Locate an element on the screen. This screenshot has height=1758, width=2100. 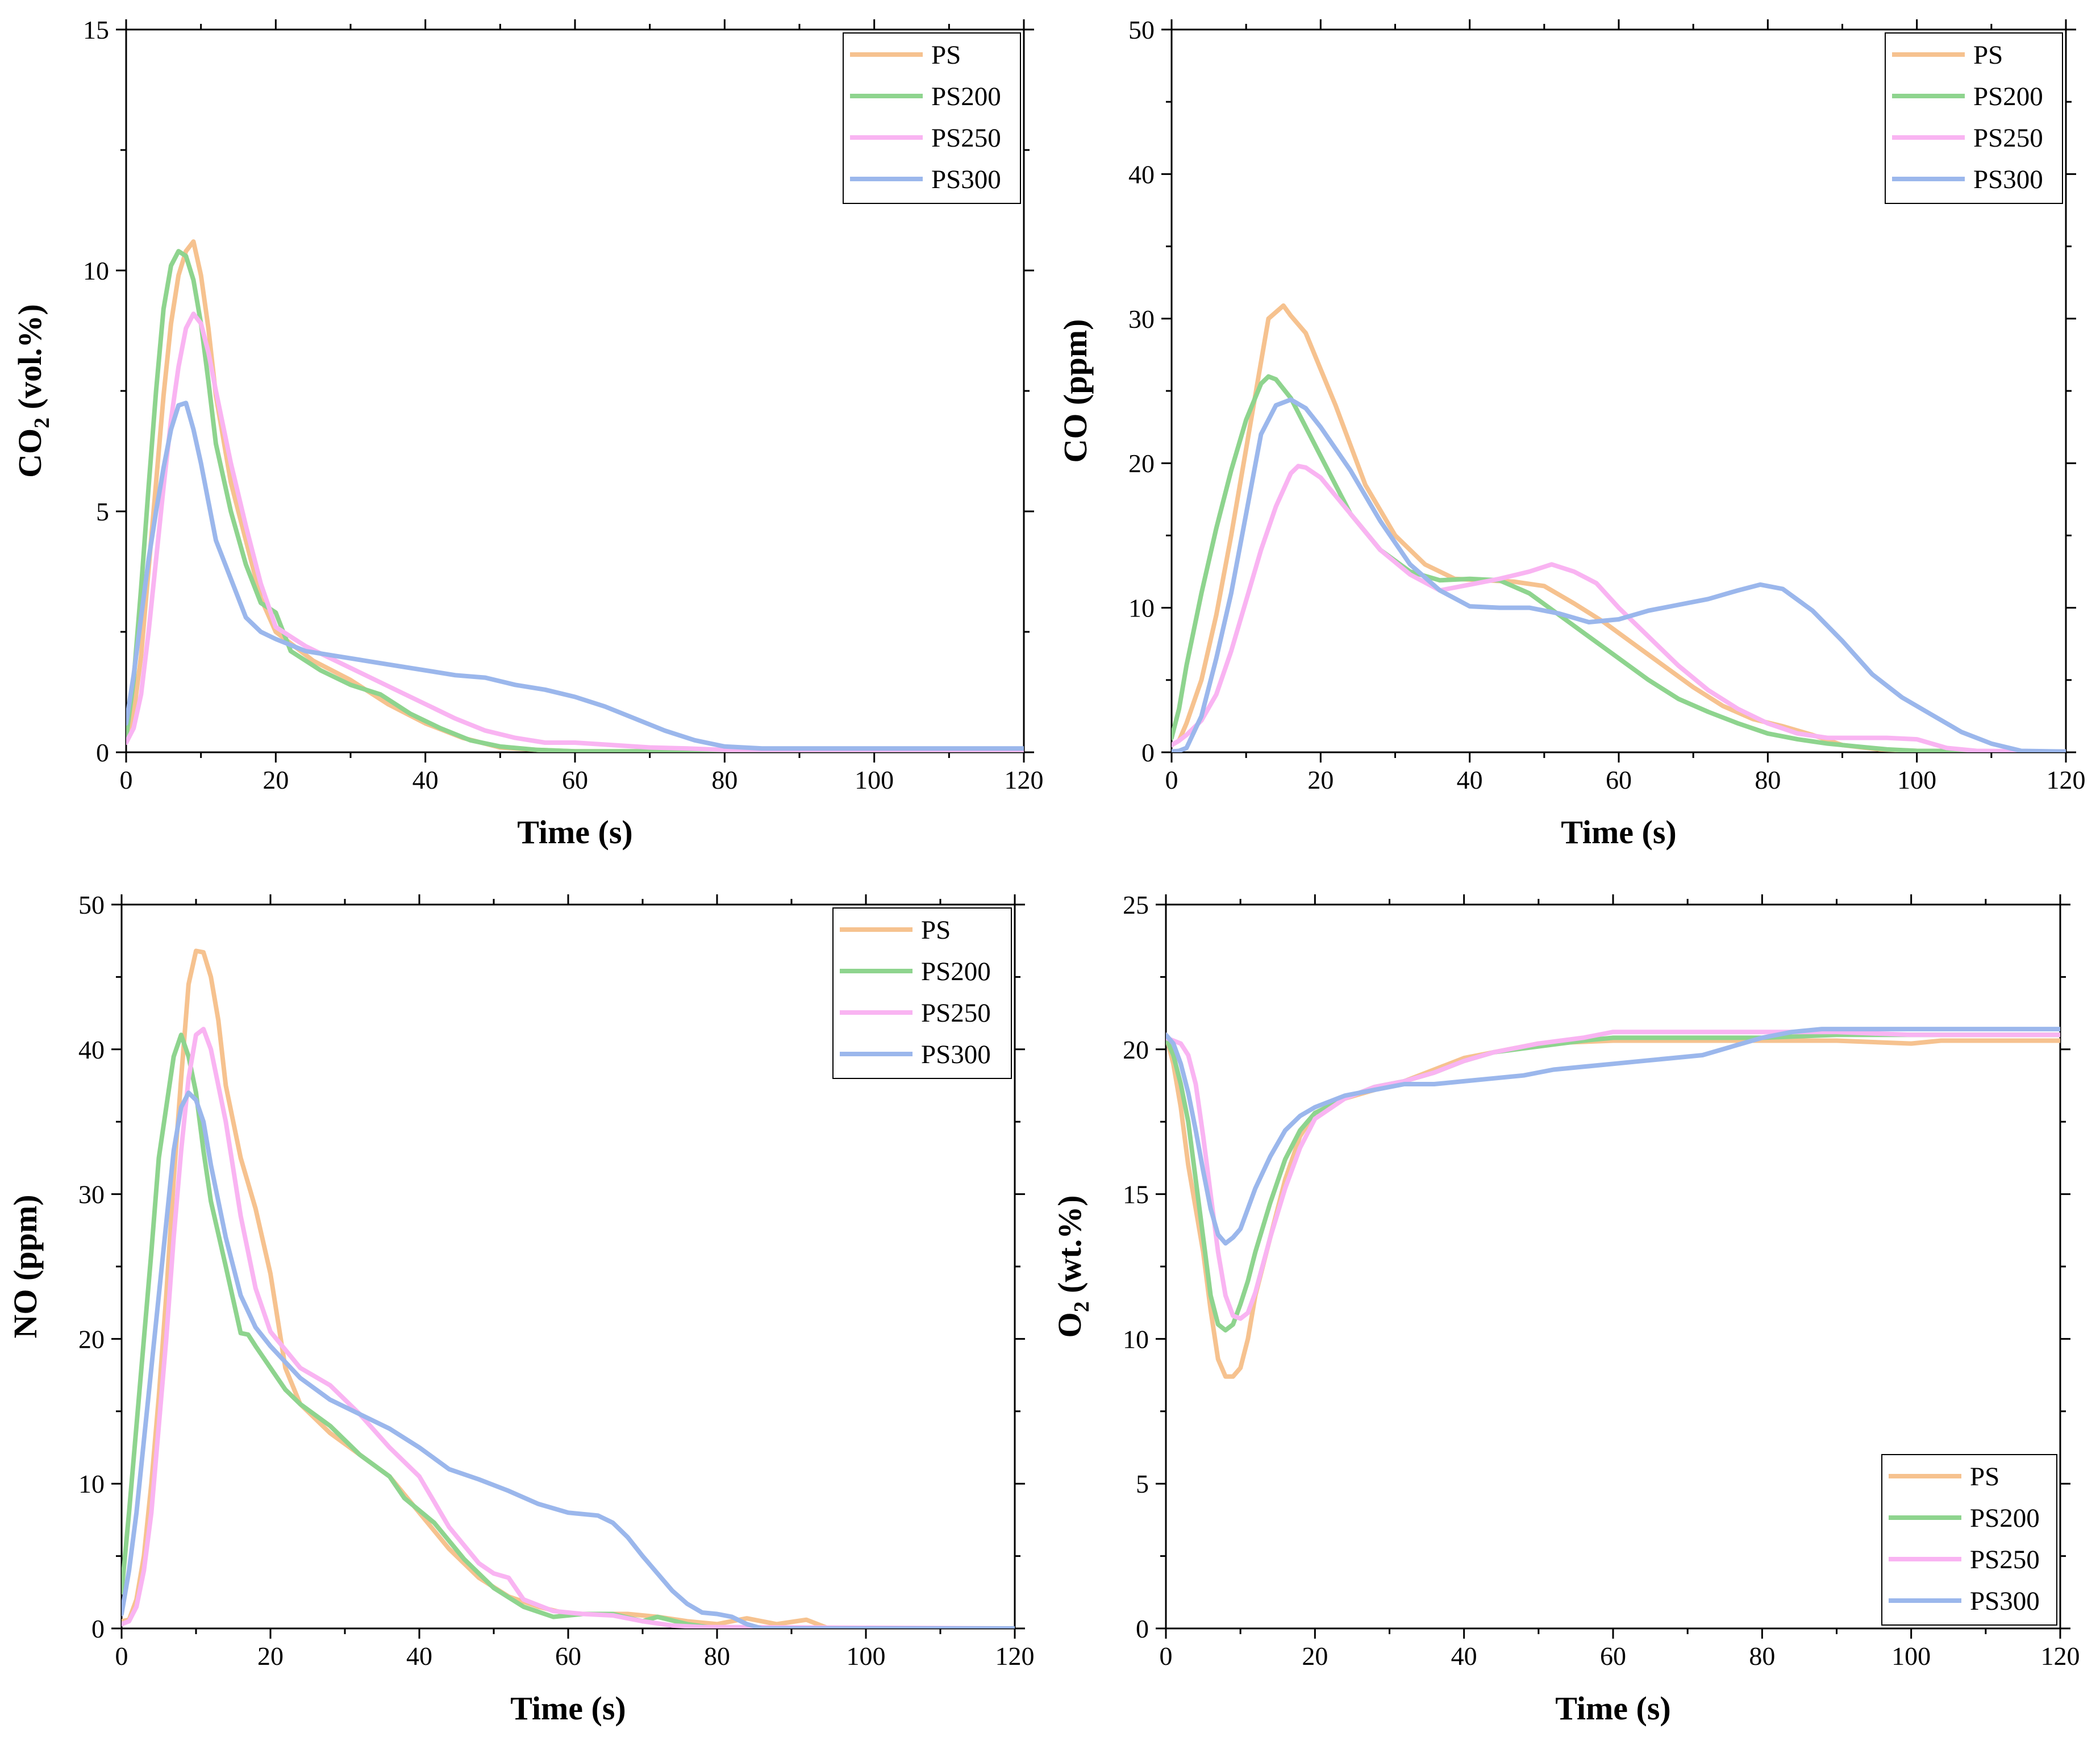
y-axis-title-rest: (wt.%) is located at coordinates (1069, 1248).